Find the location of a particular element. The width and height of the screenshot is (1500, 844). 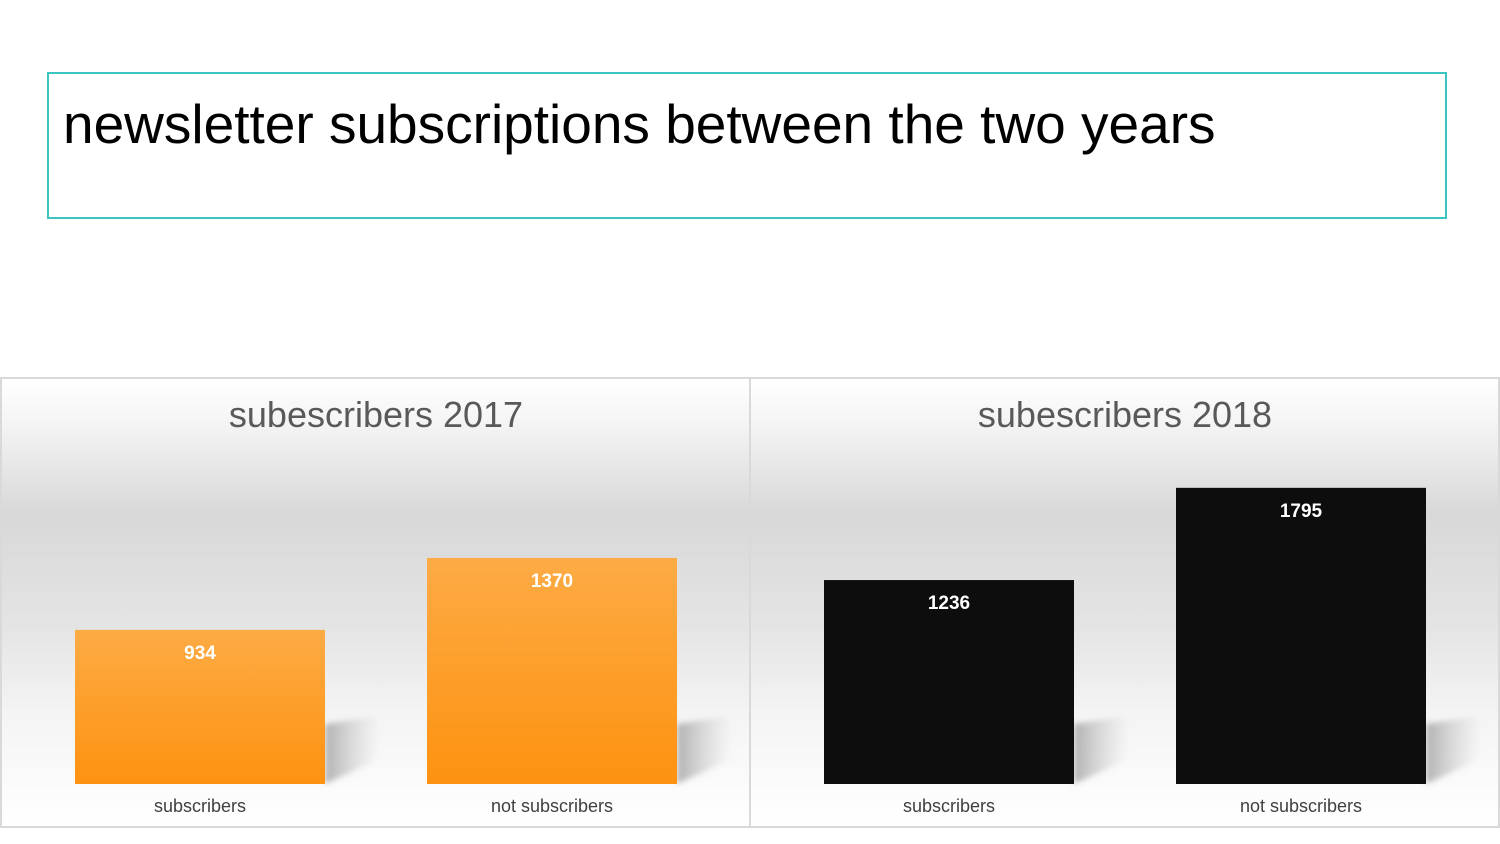

chart-title: subescribers 2018 is located at coordinates (1125, 414).